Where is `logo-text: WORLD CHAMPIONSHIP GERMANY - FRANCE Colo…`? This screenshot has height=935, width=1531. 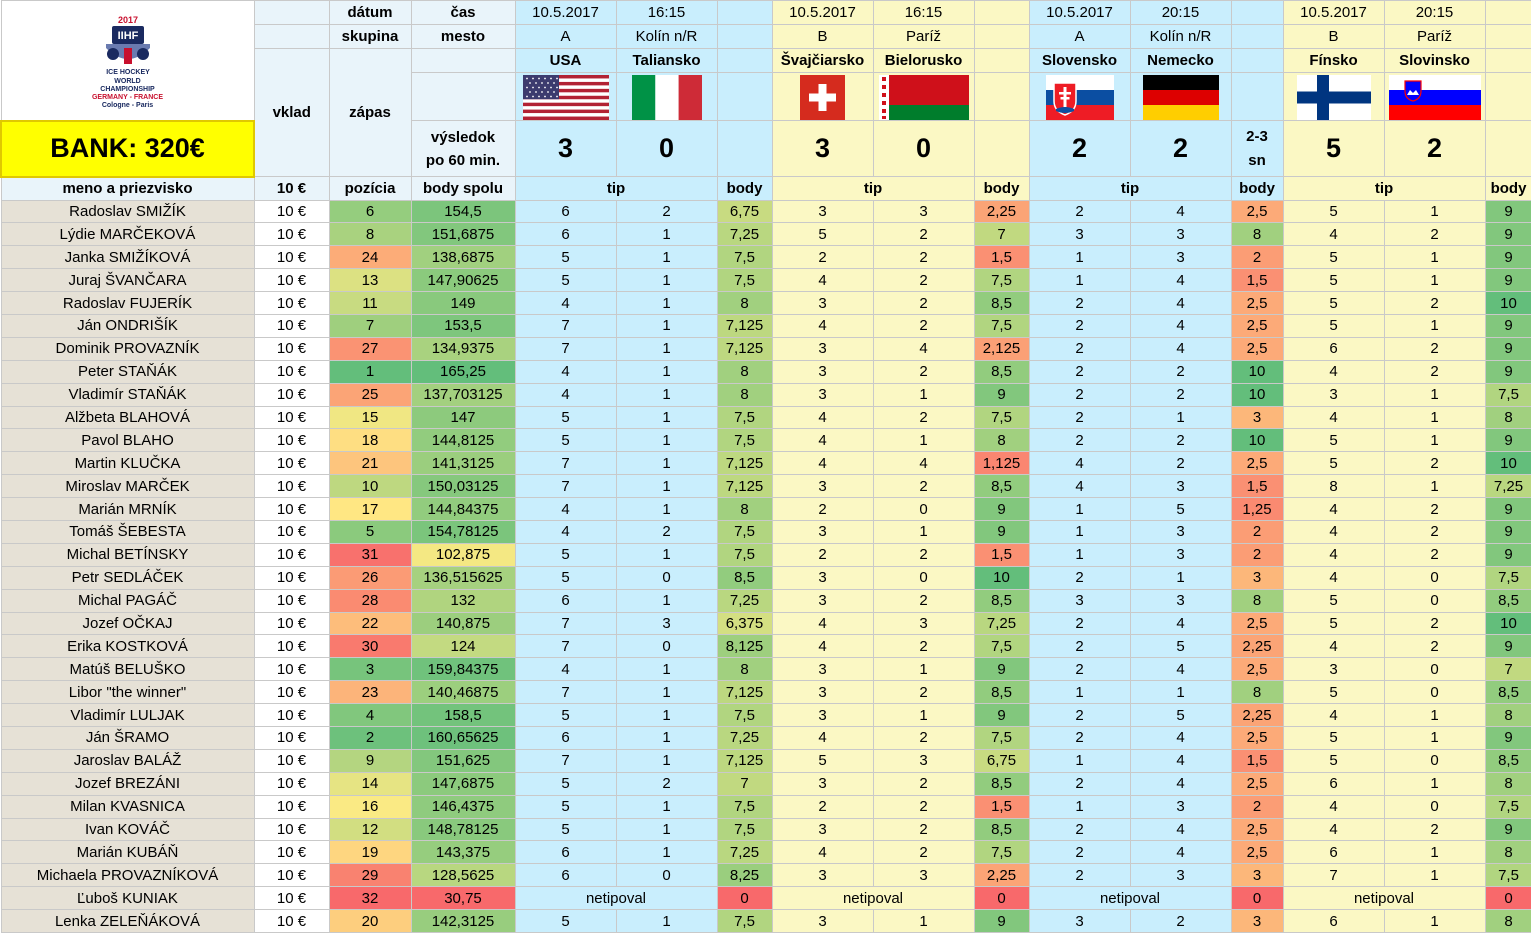 logo-text: WORLD CHAMPIONSHIP GERMANY - FRANCE Colo… is located at coordinates (127, 94).